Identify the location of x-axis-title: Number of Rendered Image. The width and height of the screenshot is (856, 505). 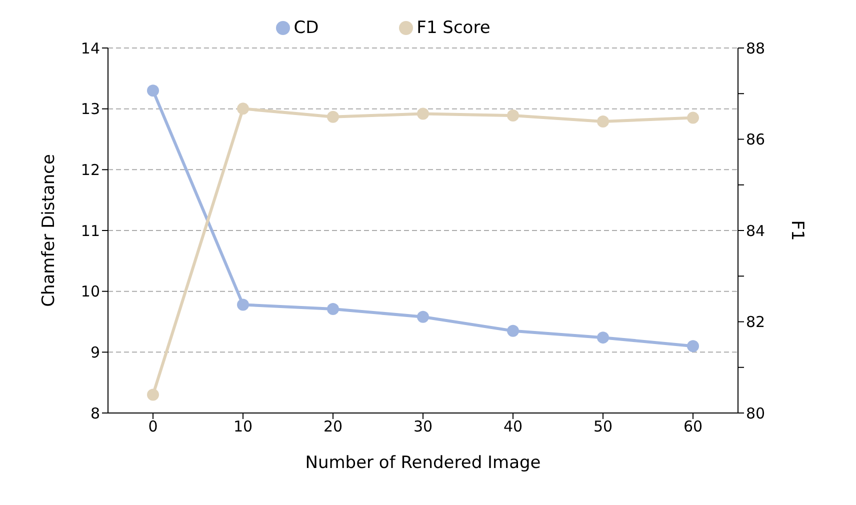
(423, 463).